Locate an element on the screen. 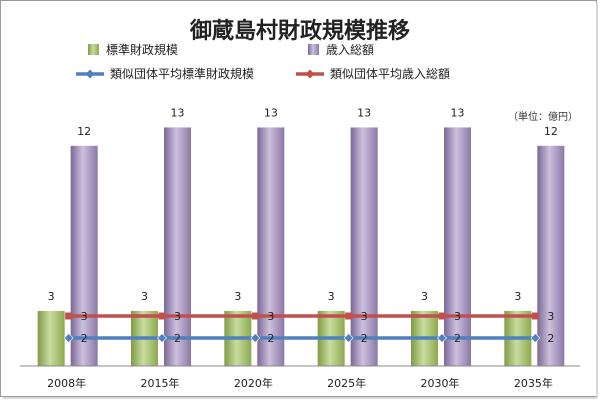 The image size is (600, 404). x-tick-label: 2030年 is located at coordinates (440, 383).